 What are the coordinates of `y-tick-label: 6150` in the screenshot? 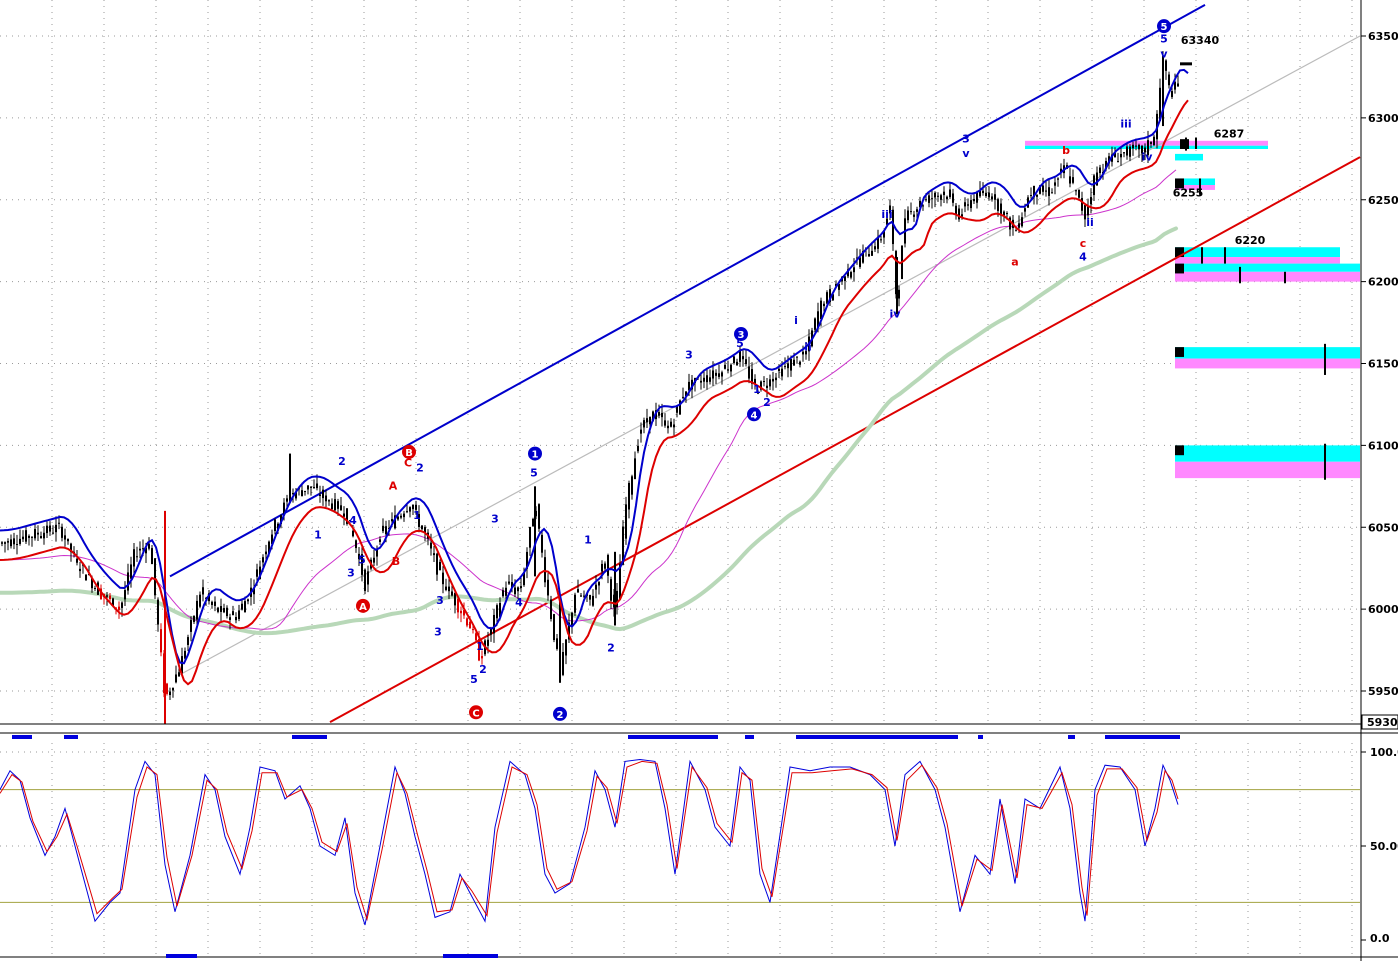 It's located at (1383, 364).